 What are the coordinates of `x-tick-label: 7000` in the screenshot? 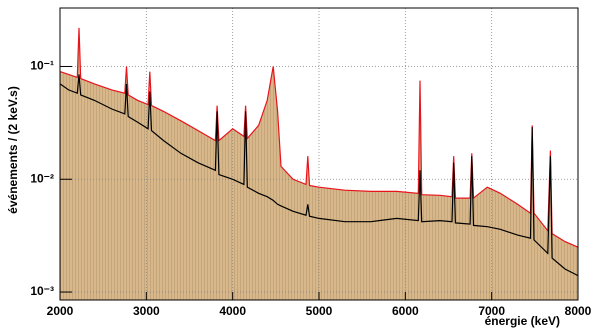 It's located at (491, 311).